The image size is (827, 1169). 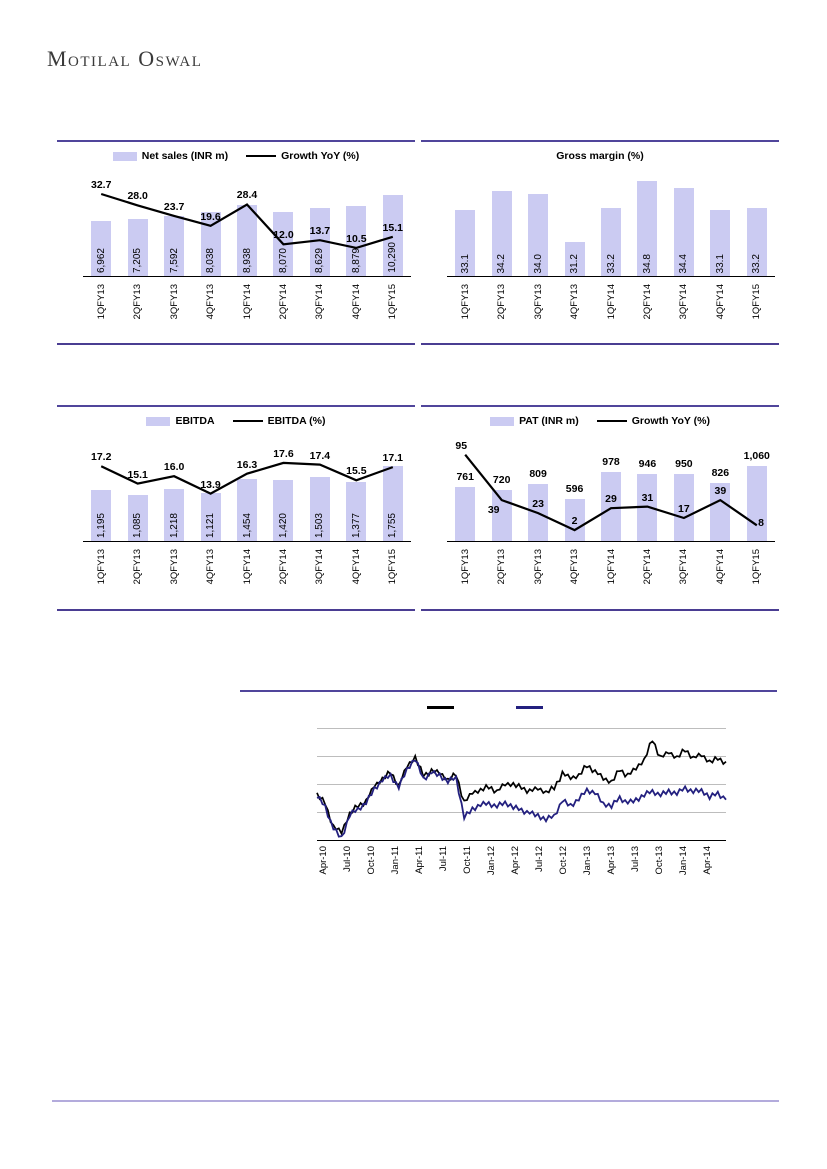 What do you see at coordinates (508, 707) in the screenshot?
I see `stock-price-legend` at bounding box center [508, 707].